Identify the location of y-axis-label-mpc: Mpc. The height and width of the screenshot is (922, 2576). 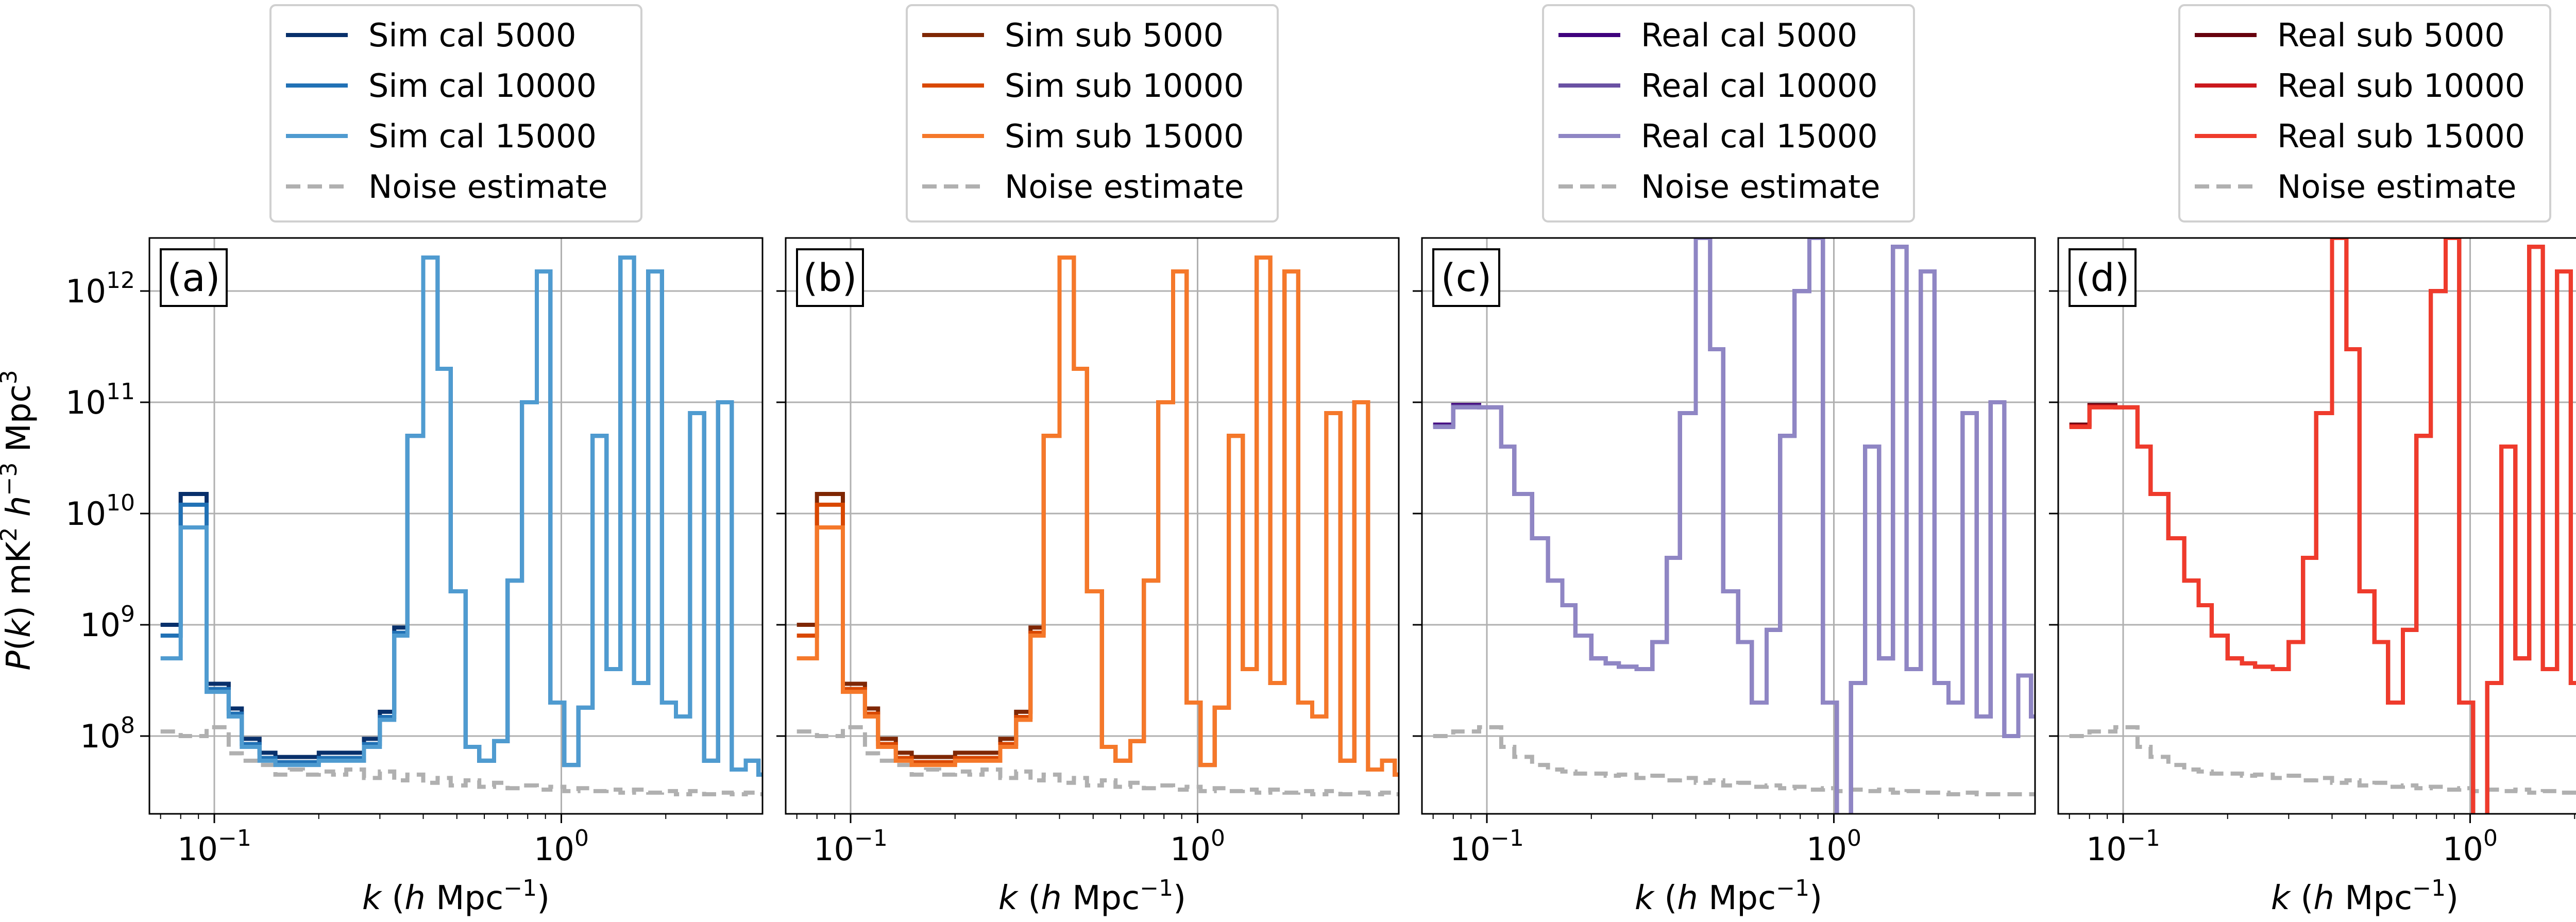
(19, 423).